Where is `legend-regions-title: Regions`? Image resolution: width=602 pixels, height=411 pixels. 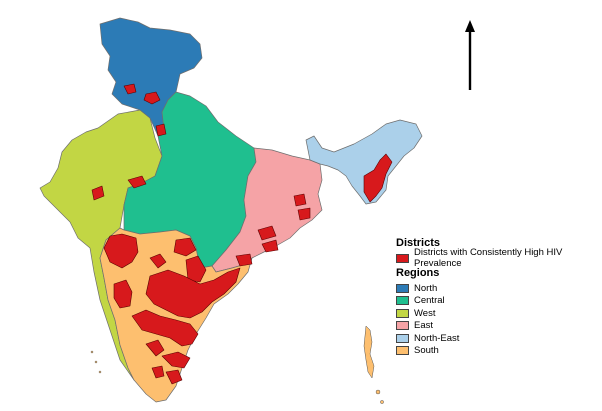
legend-regions-title: Regions is located at coordinates (418, 273).